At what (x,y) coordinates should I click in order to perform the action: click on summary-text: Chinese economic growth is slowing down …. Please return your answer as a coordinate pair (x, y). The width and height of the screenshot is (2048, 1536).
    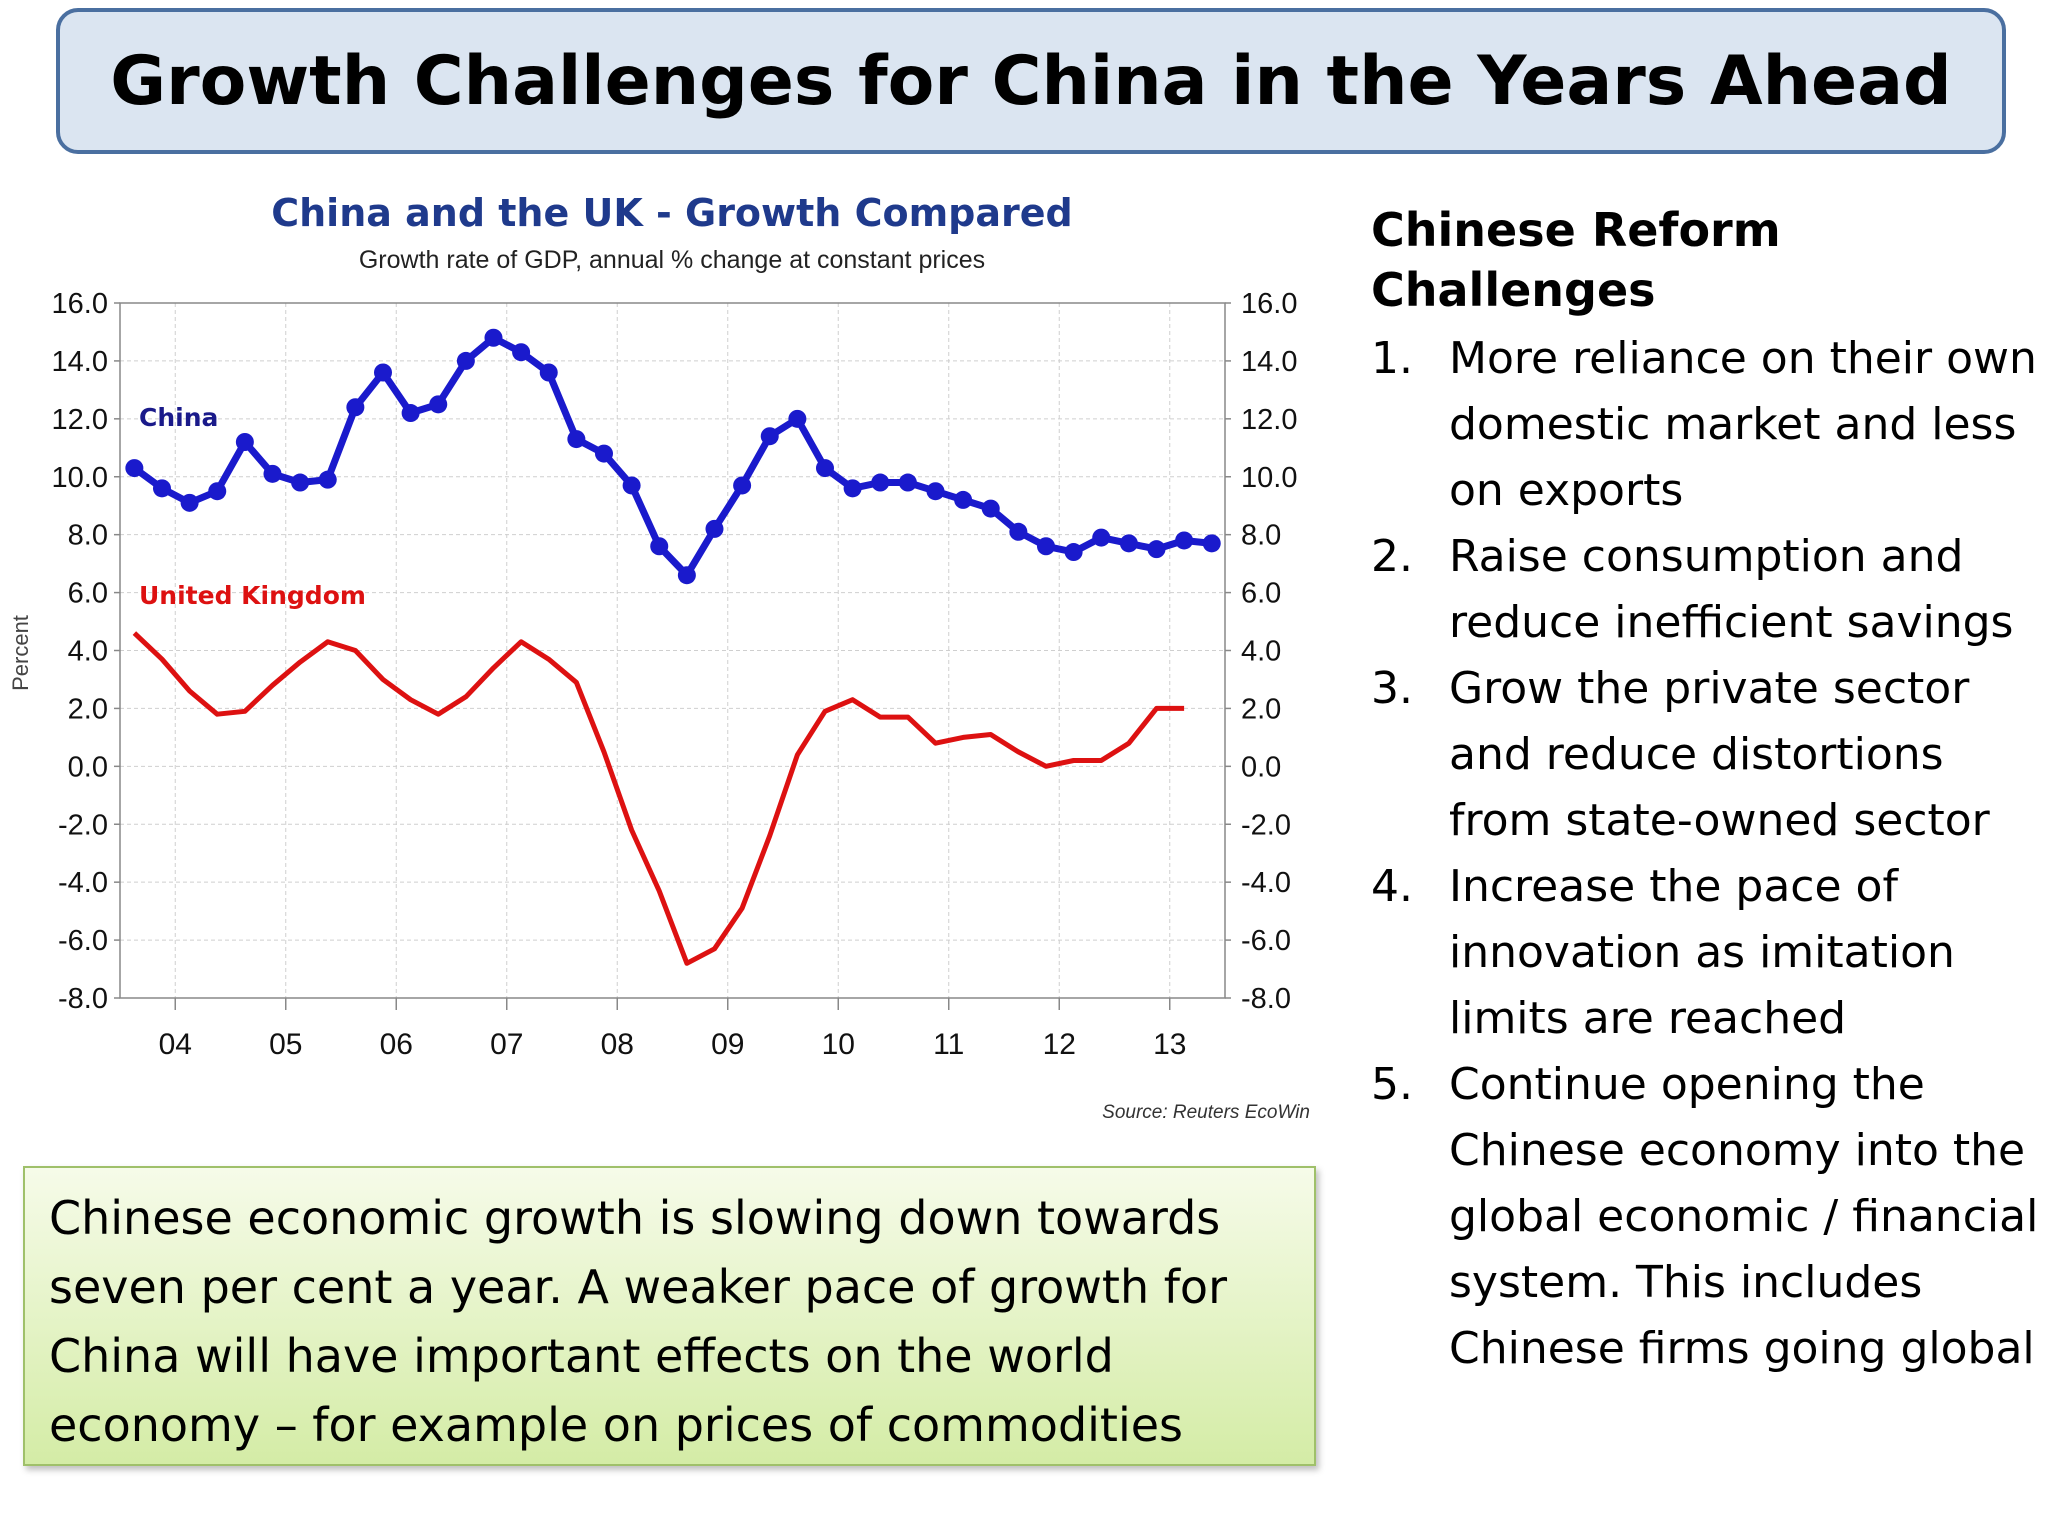
    Looking at the image, I should click on (638, 1321).